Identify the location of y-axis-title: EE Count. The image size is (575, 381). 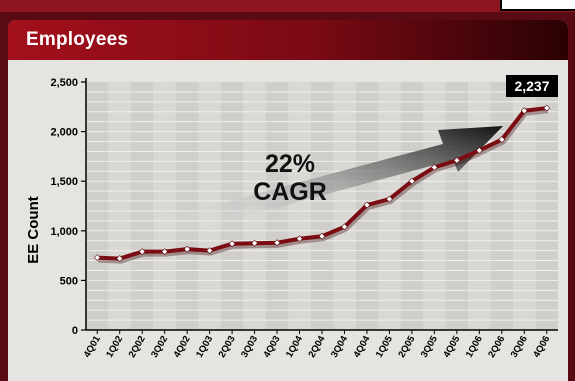
(33, 230).